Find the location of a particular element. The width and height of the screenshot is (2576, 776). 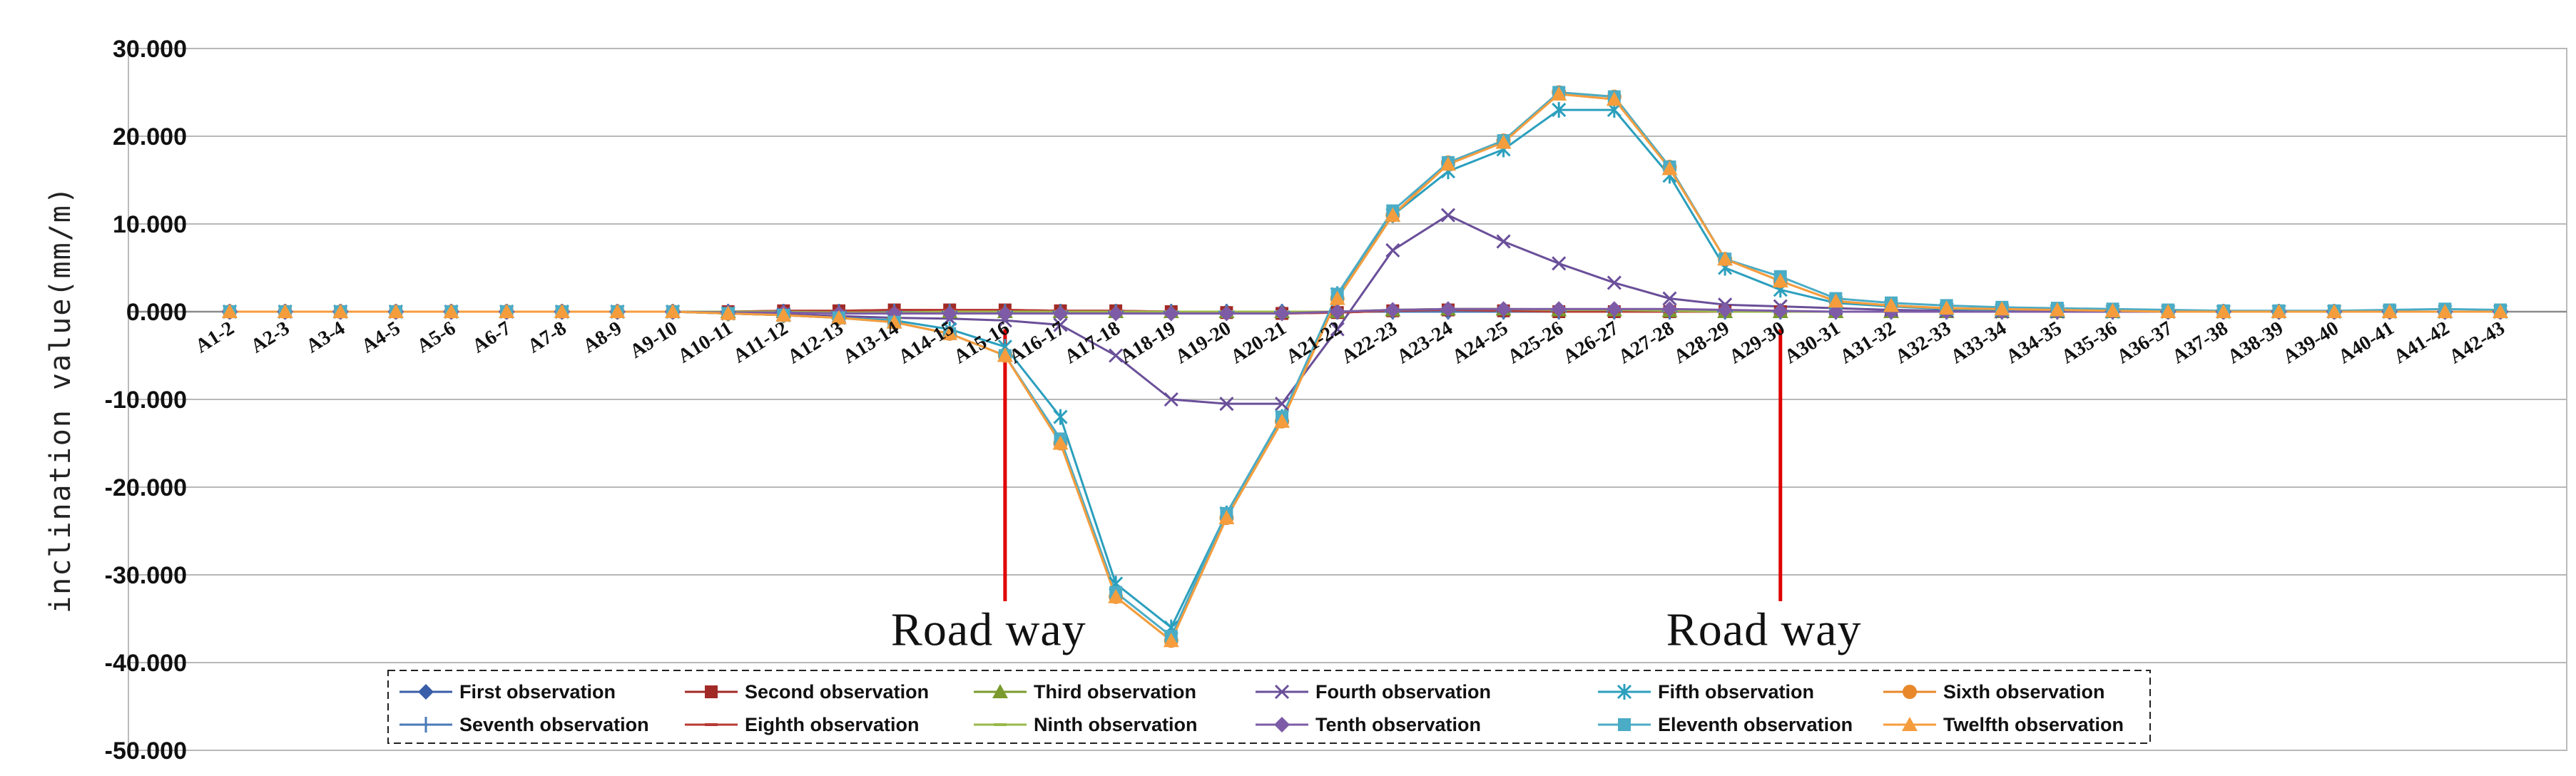

y-tick-label: -30.000 is located at coordinates (146, 575).